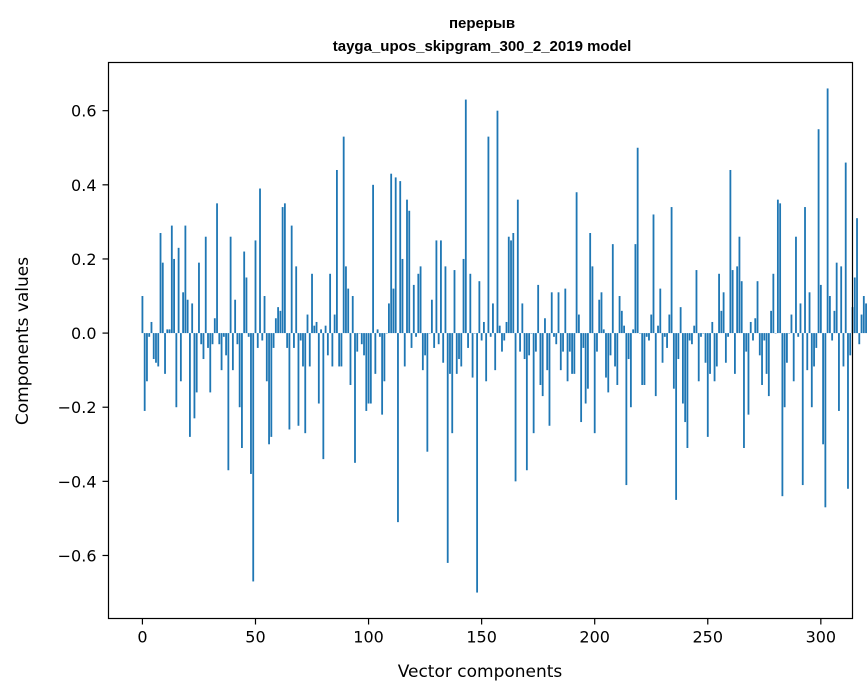 The image size is (867, 696). Describe the element at coordinates (83, 333) in the screenshot. I see `y-tick-label: 0.0` at that location.